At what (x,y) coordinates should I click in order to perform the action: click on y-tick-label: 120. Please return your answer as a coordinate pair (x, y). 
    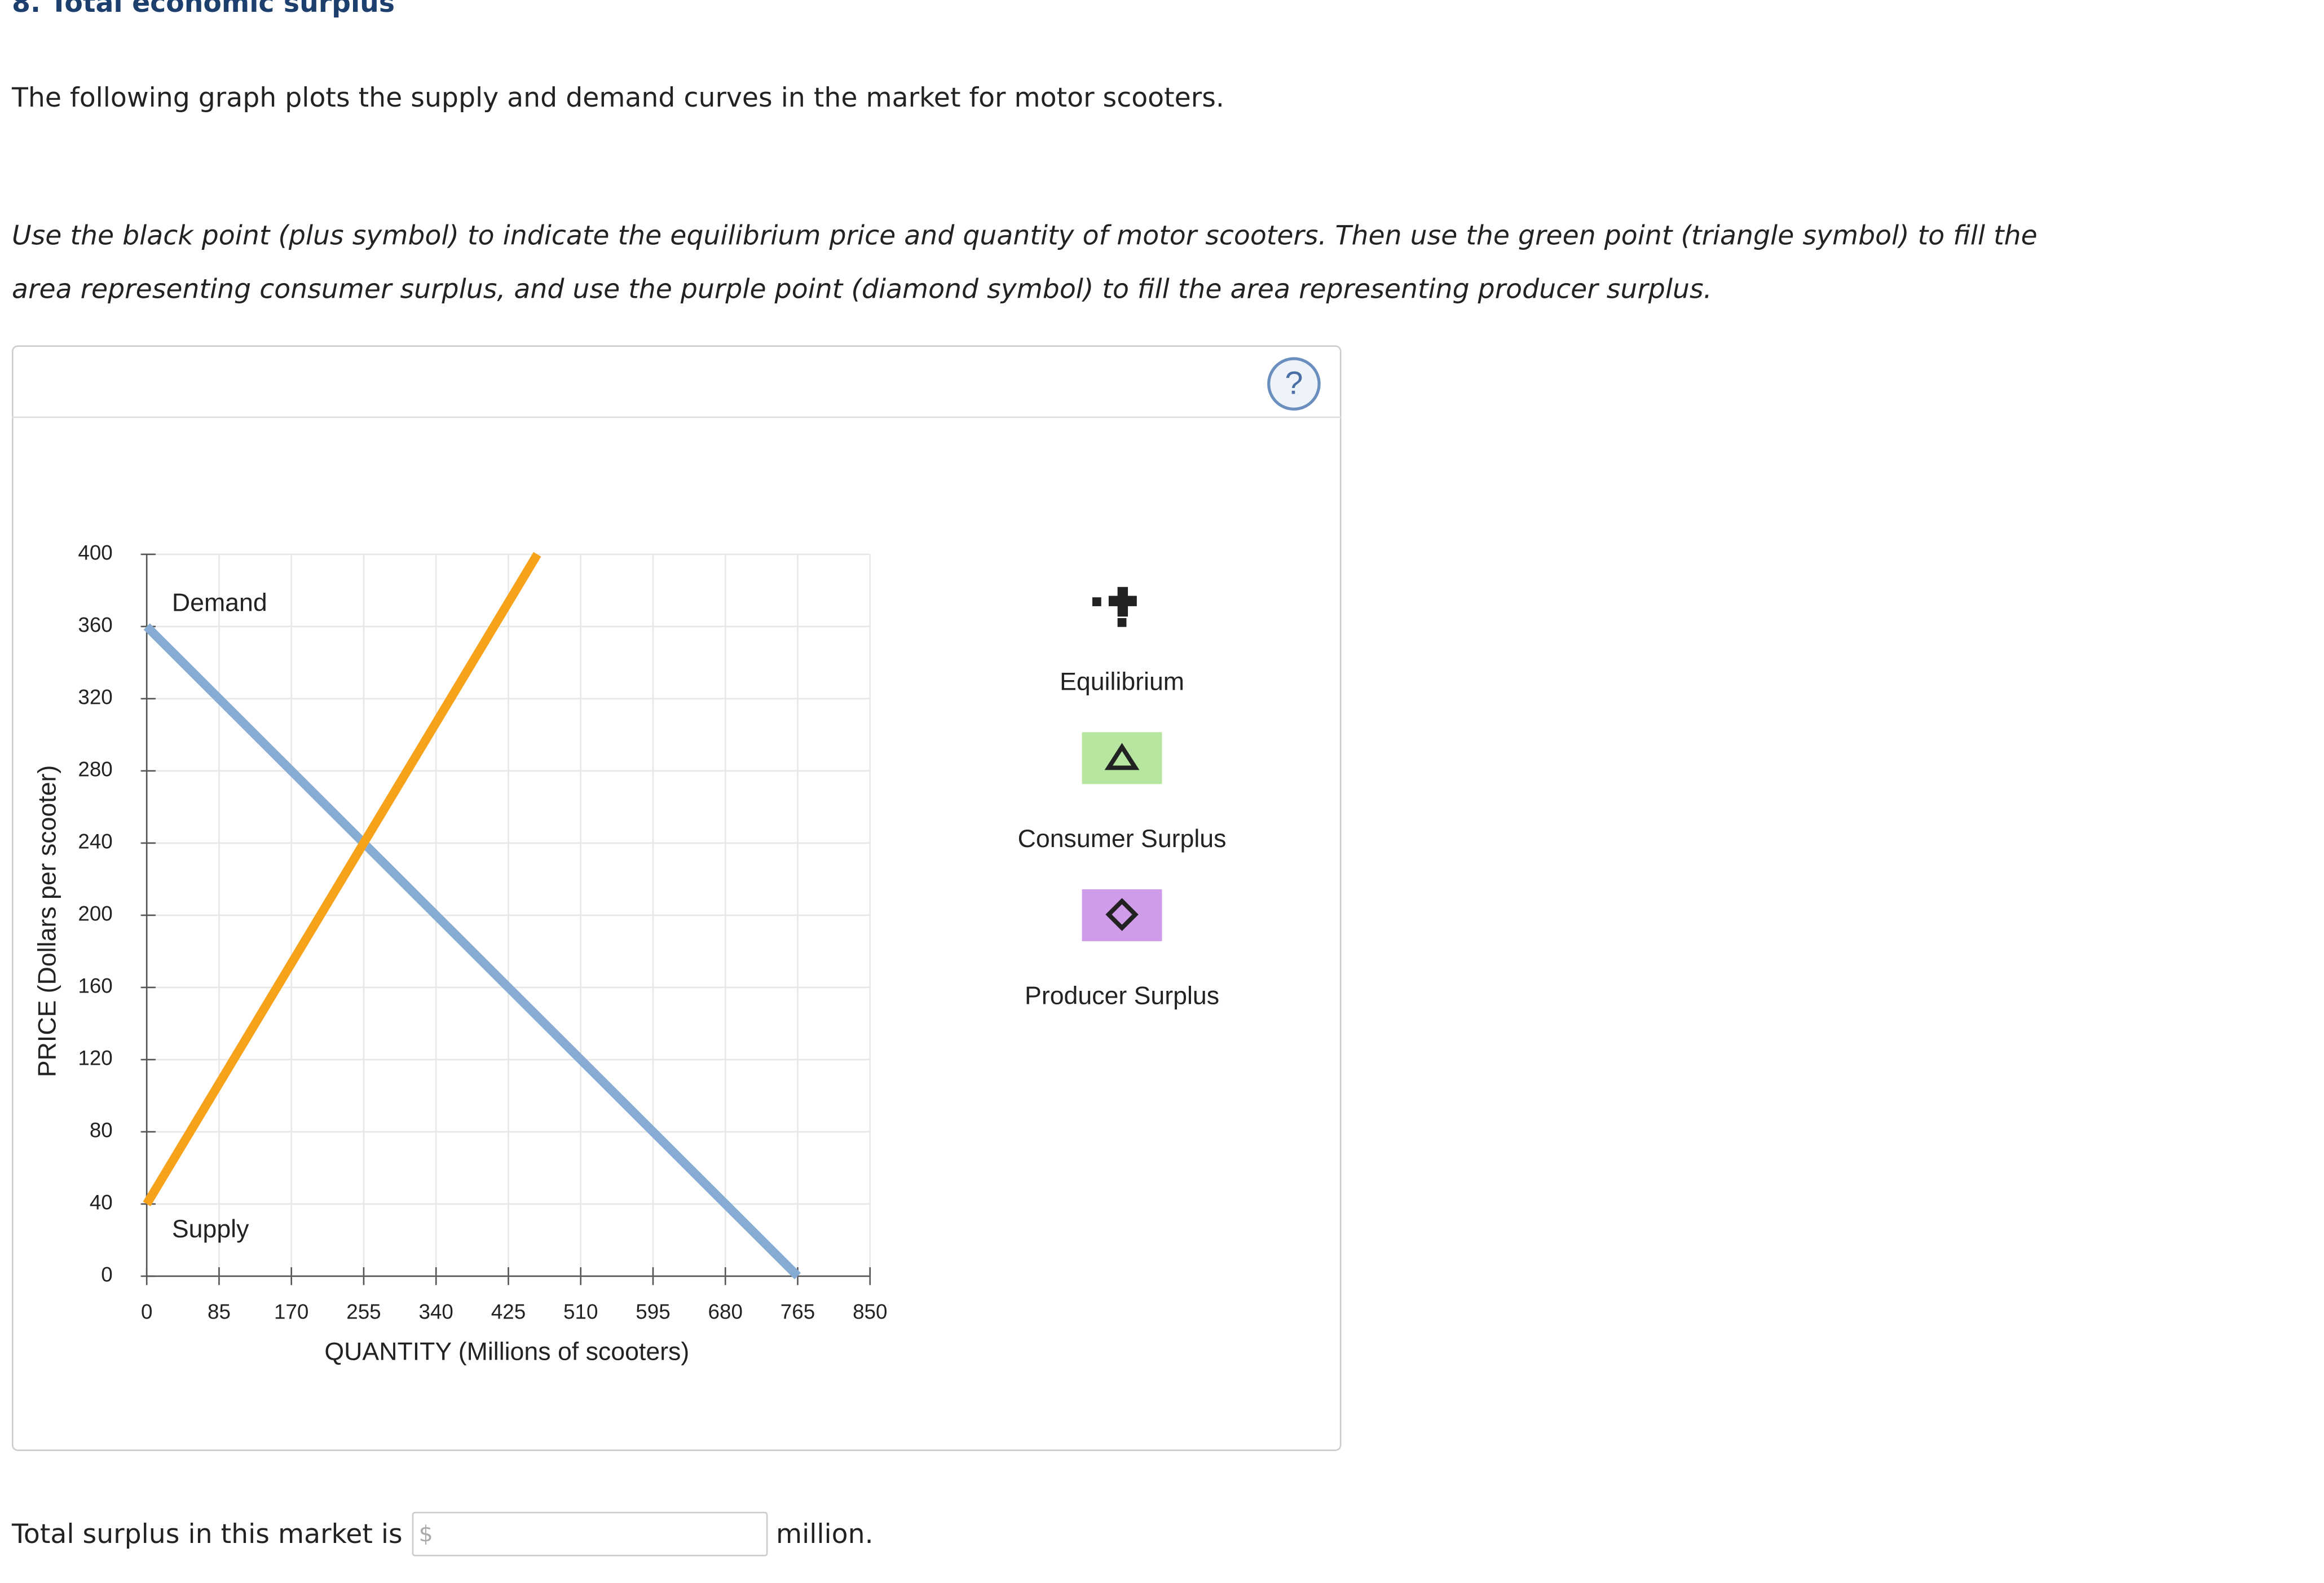
    Looking at the image, I should click on (95, 1058).